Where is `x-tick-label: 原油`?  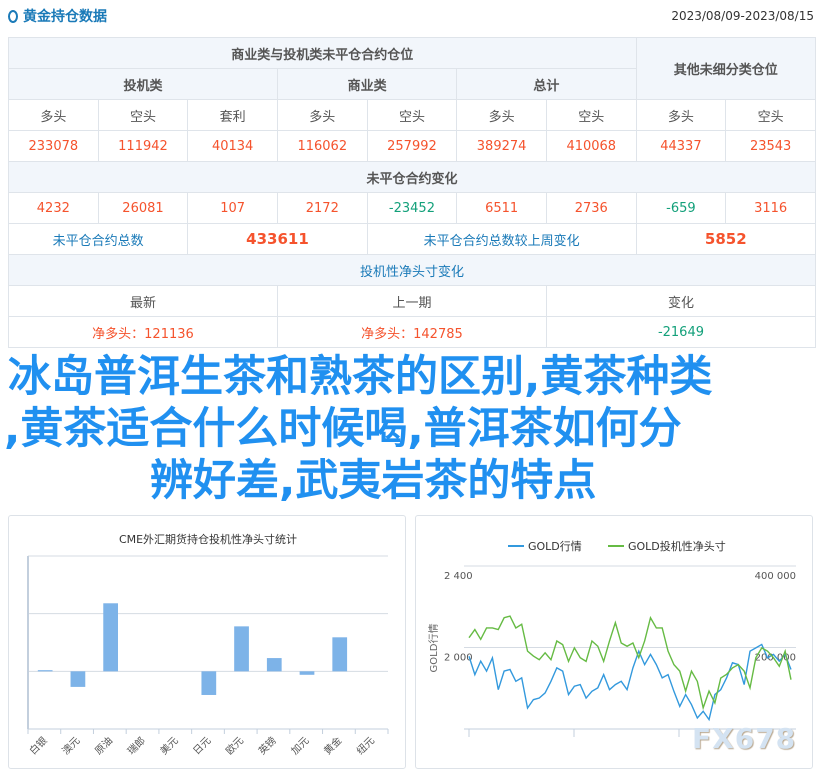 x-tick-label: 原油 is located at coordinates (103, 745).